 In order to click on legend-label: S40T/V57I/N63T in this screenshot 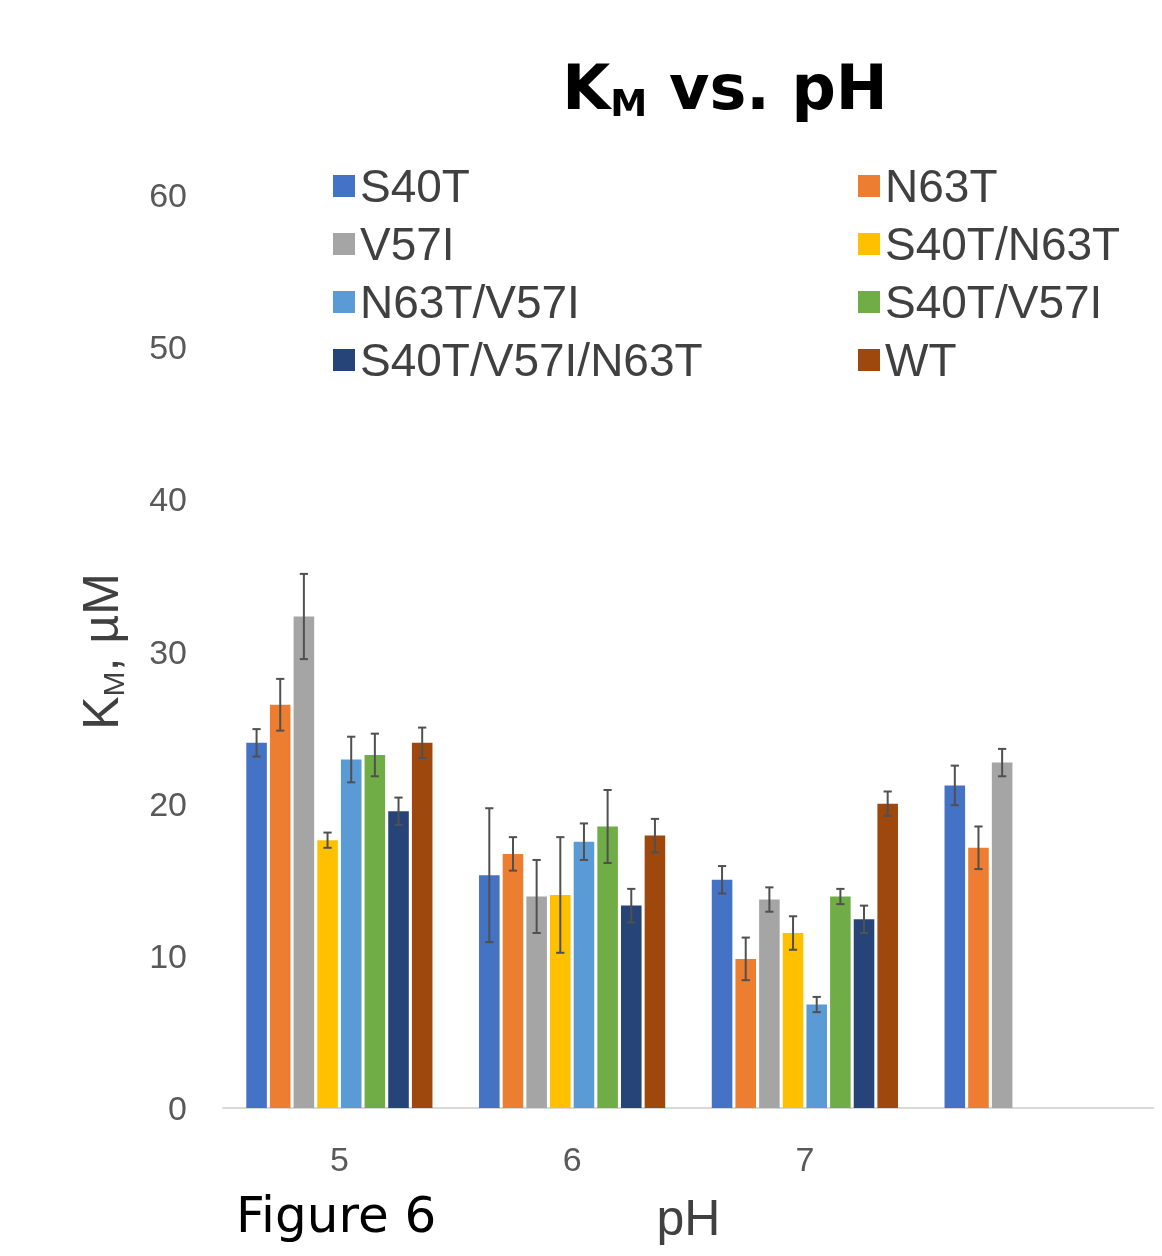, I will do `click(531, 360)`.